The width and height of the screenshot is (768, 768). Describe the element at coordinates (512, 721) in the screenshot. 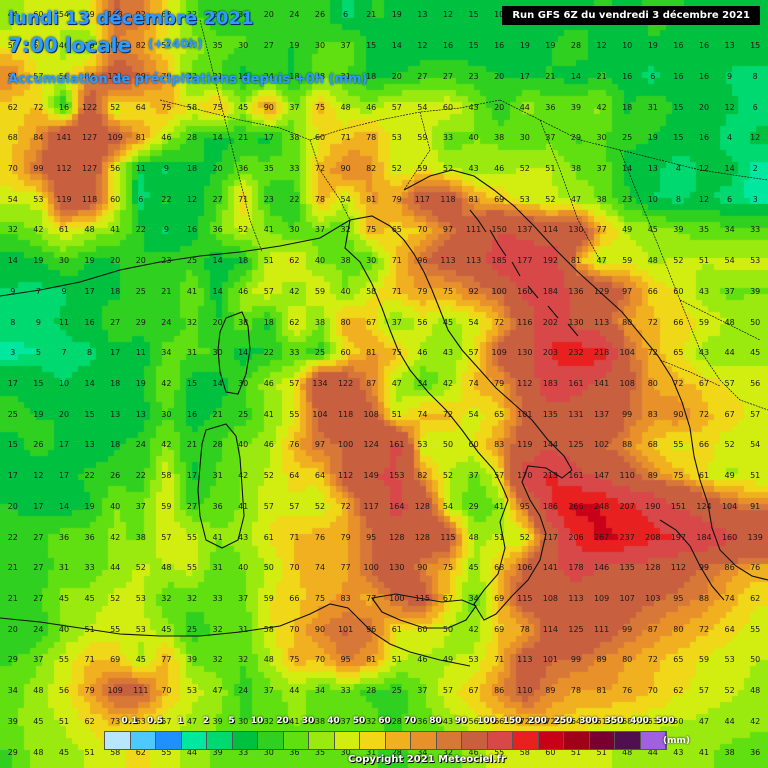

I see `legend-tick-label: 150` at that location.